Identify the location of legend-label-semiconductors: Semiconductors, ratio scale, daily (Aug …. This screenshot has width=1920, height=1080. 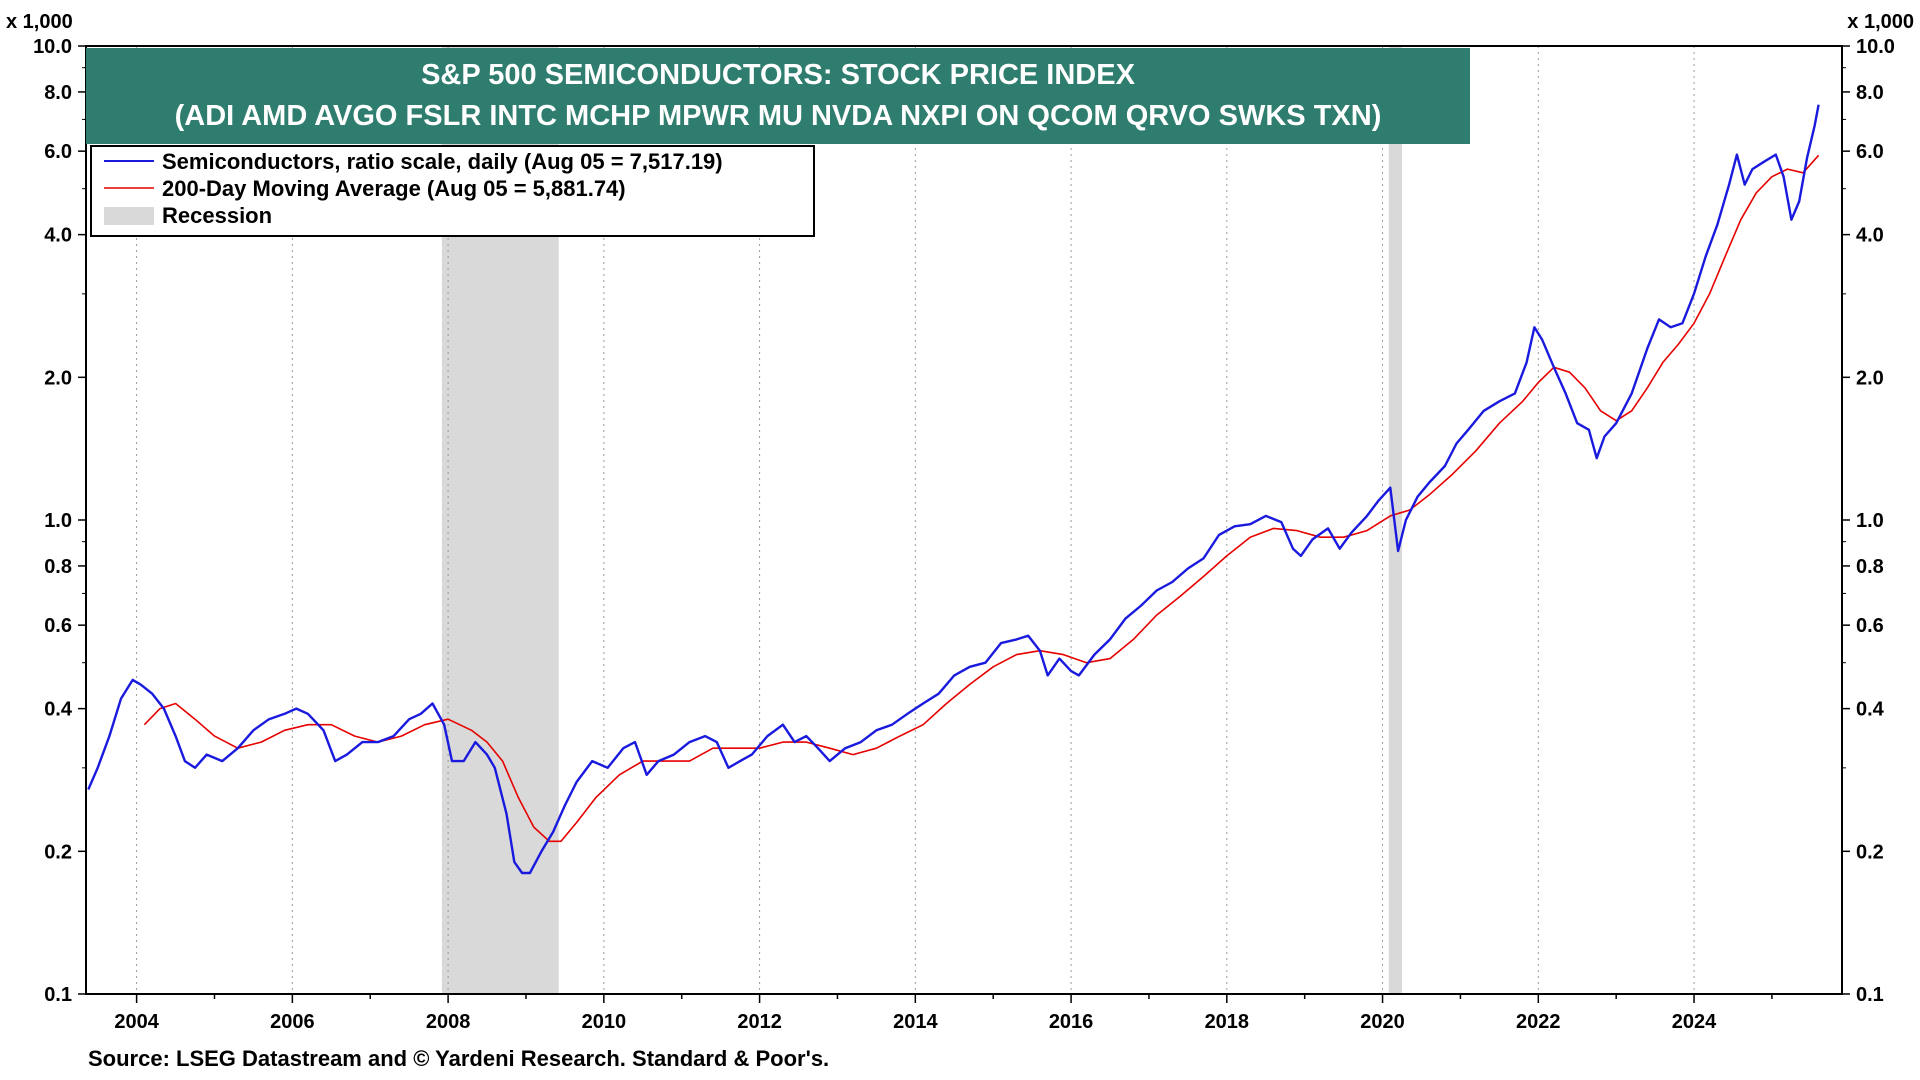
(442, 161).